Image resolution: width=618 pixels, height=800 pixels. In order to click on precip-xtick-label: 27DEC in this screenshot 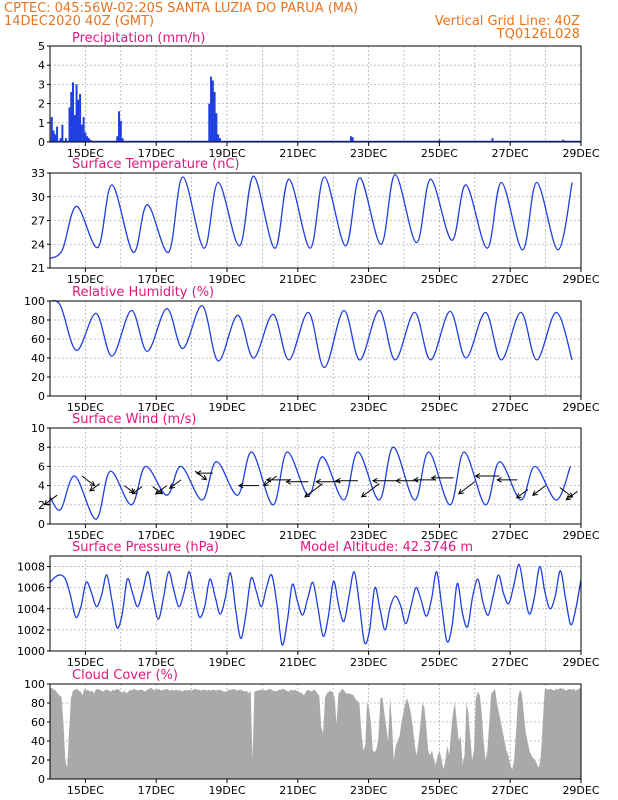, I will do `click(510, 153)`.